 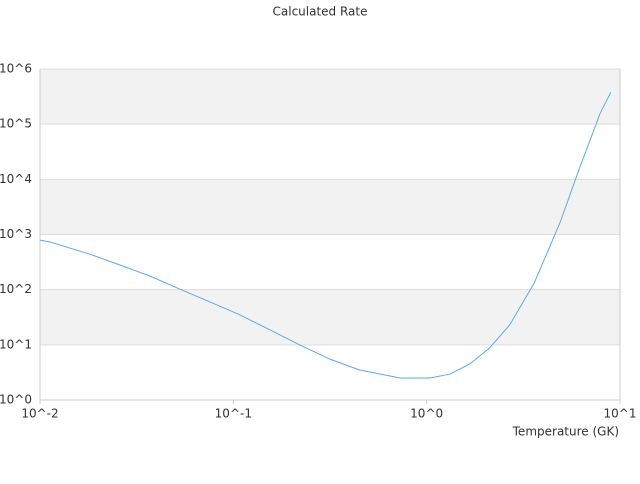 What do you see at coordinates (16, 344) in the screenshot?
I see `y-tick-label: 10^1` at bounding box center [16, 344].